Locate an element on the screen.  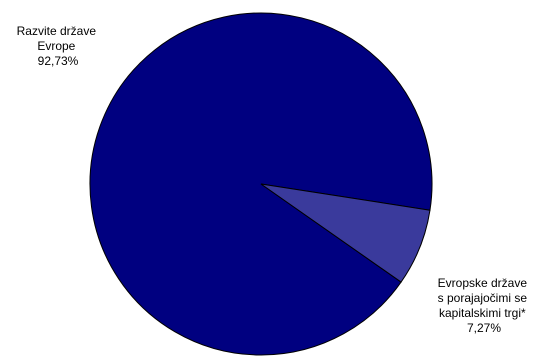
slice-label-developed-europe: Razvite države Evrope 92,73% is located at coordinates (58, 46).